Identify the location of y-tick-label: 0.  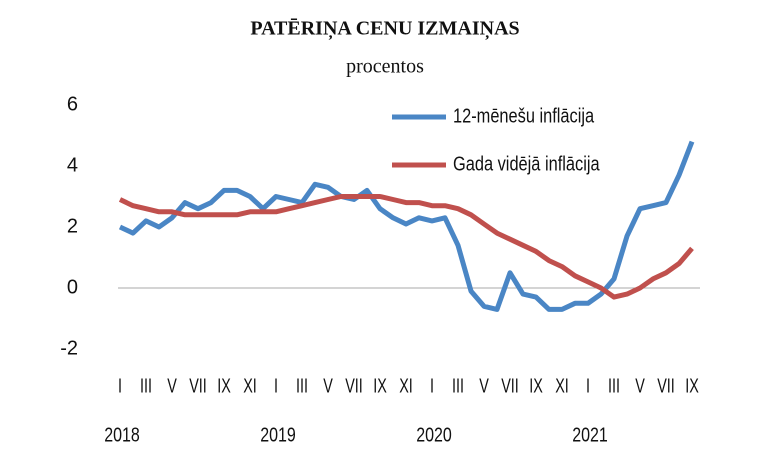
(72, 287).